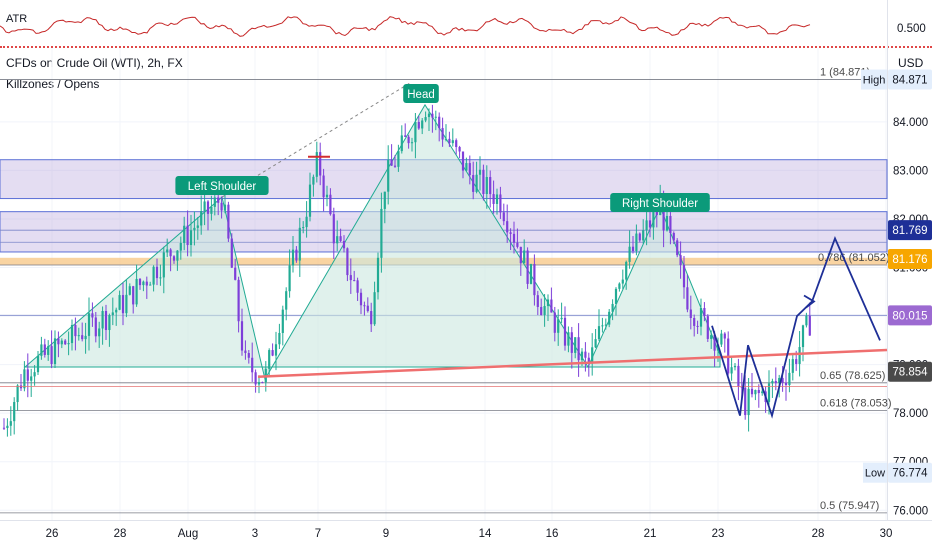 The height and width of the screenshot is (550, 932). I want to click on currency-label: USD, so click(911, 63).